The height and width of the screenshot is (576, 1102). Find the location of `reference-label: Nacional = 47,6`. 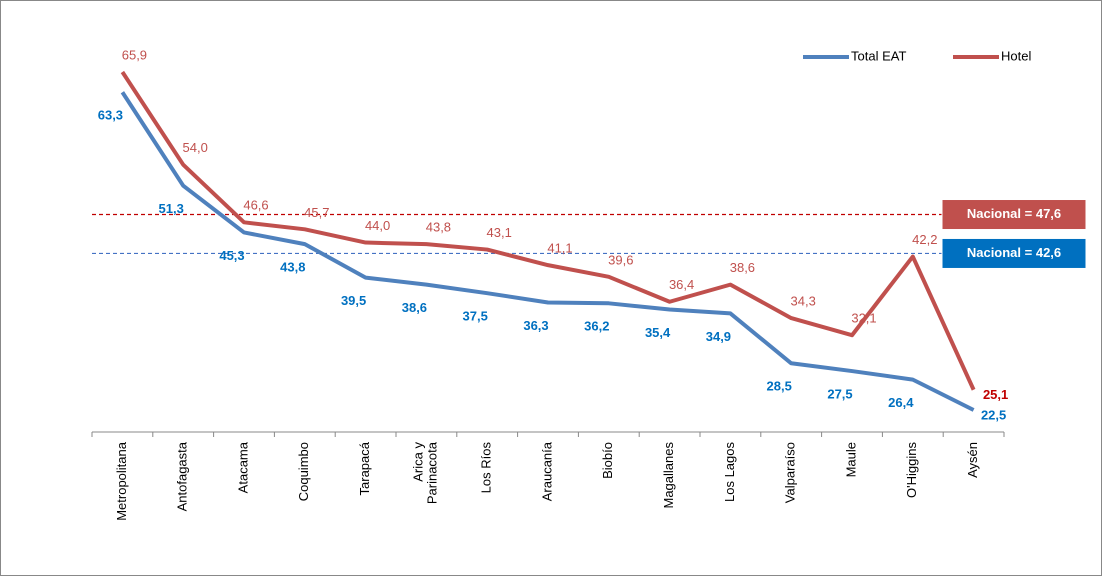

reference-label: Nacional = 47,6 is located at coordinates (1014, 213).